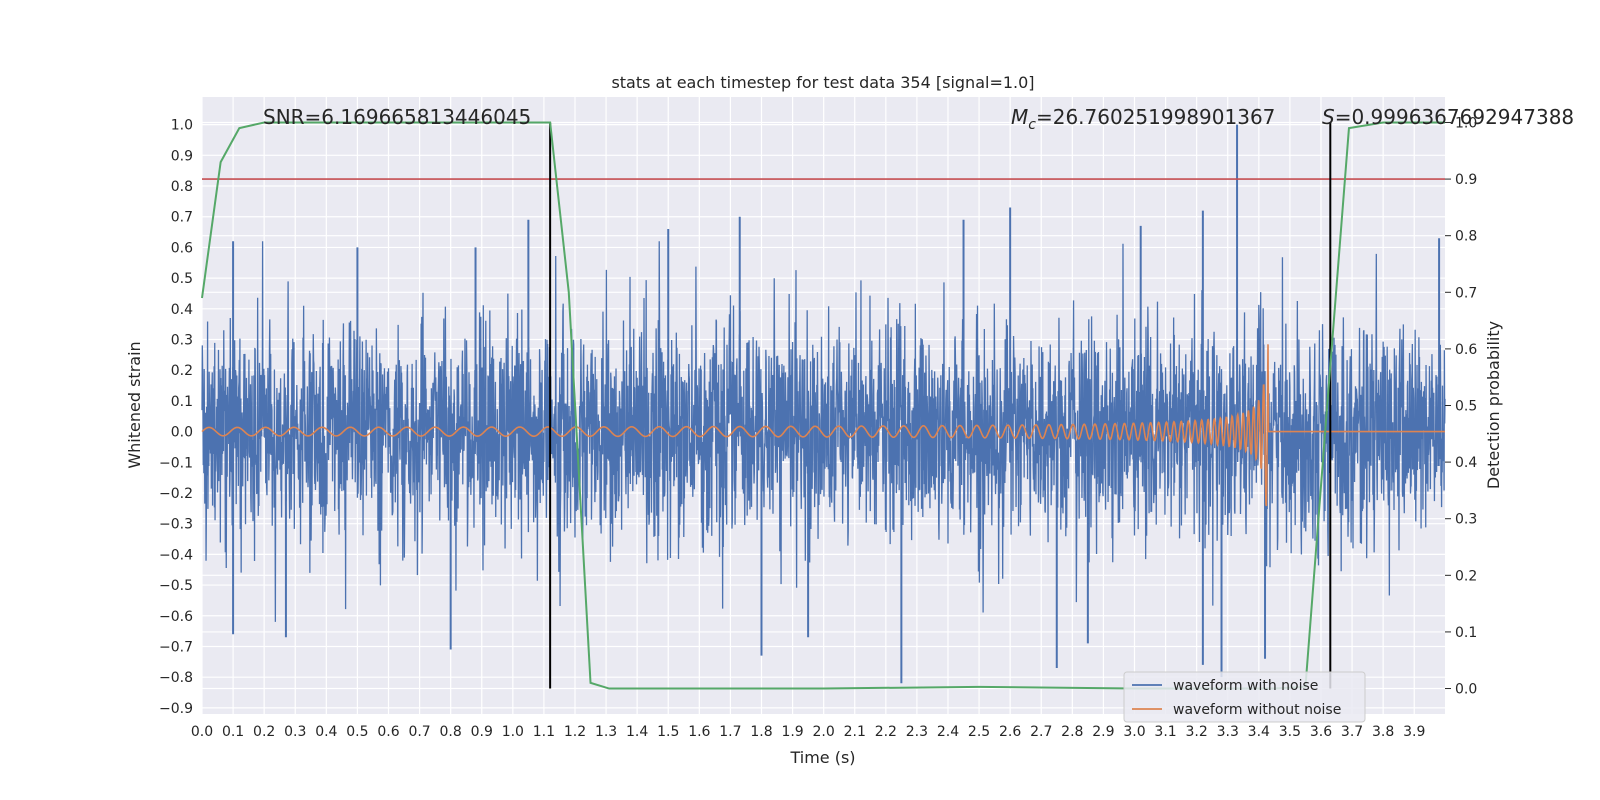 This screenshot has height=800, width=1600. Describe the element at coordinates (182, 248) in the screenshot. I see `y-tick-label: 0.6` at that location.